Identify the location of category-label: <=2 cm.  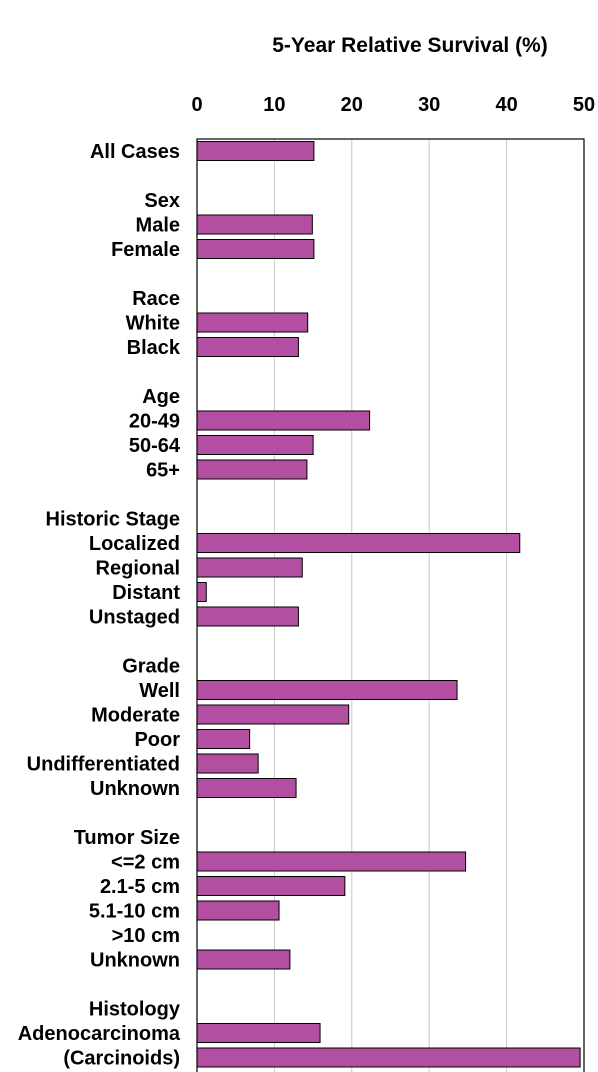
(145, 863).